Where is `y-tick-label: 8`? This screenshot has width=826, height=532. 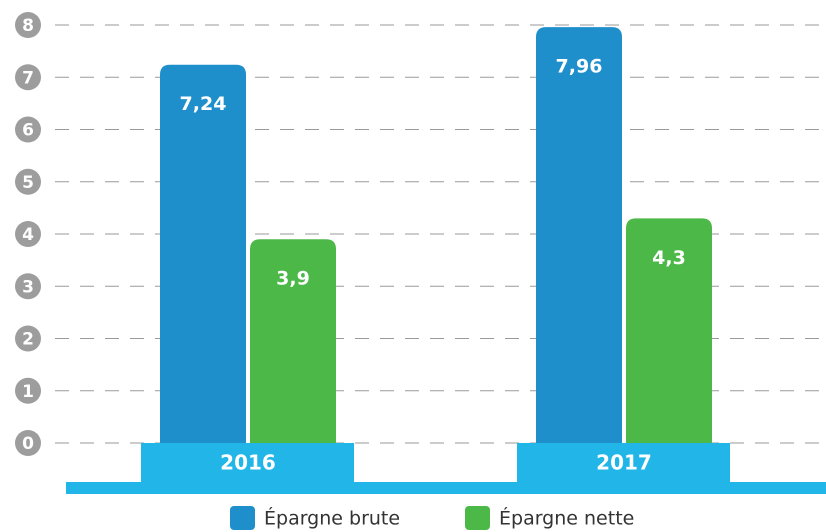
y-tick-label: 8 is located at coordinates (28, 26).